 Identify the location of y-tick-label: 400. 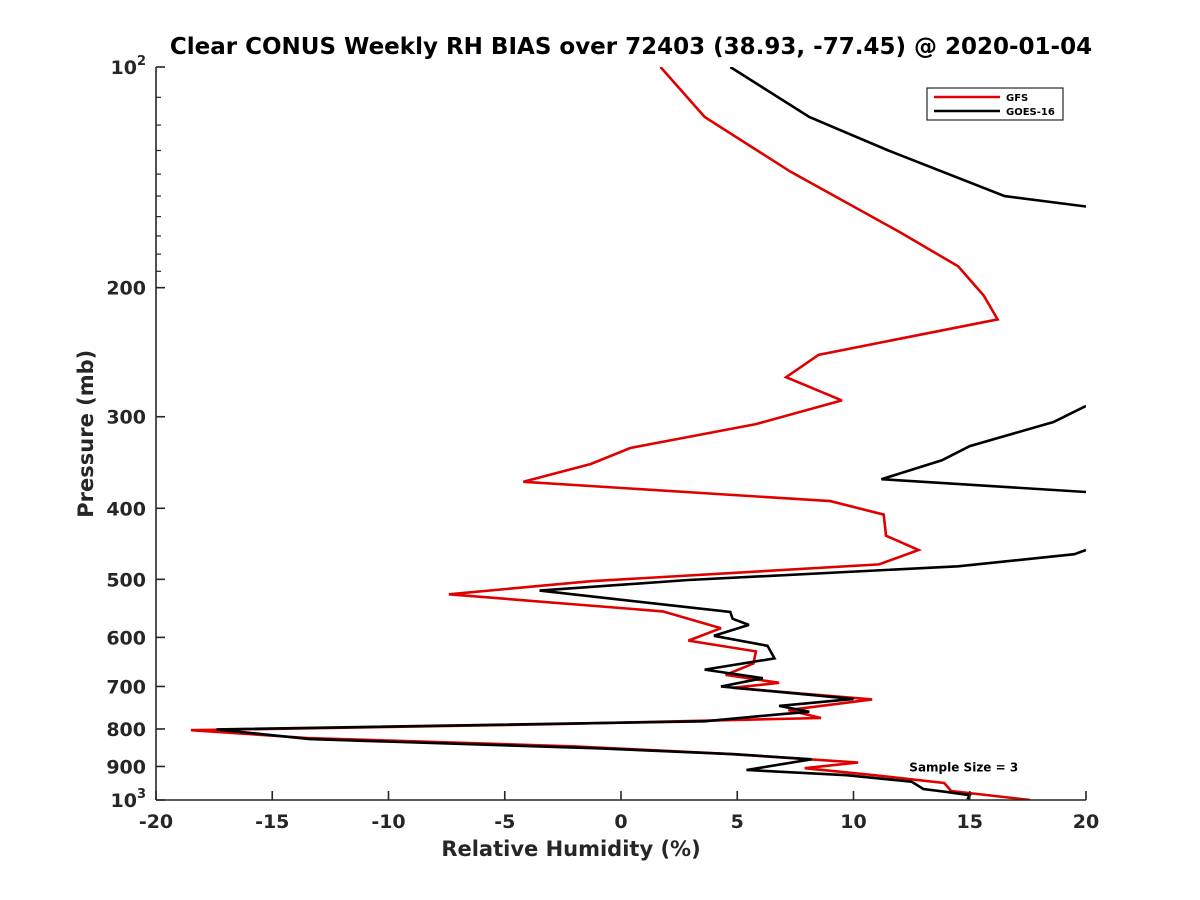
(126, 509).